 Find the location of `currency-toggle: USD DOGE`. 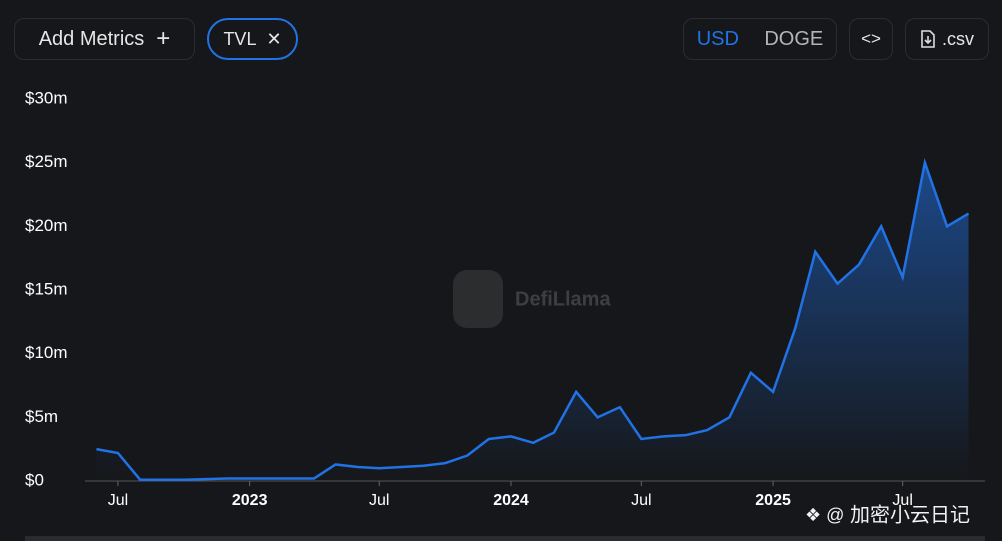

currency-toggle: USD DOGE is located at coordinates (760, 39).